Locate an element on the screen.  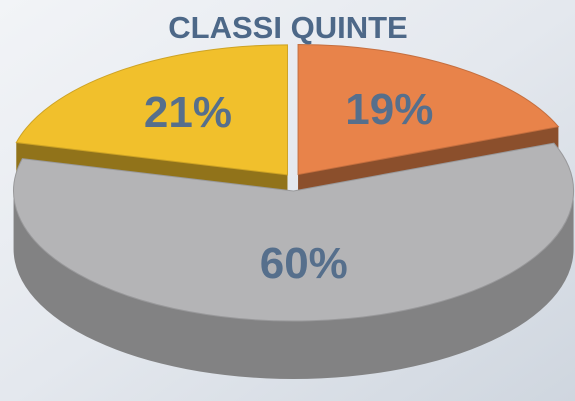
data-label: 19% is located at coordinates (389, 109).